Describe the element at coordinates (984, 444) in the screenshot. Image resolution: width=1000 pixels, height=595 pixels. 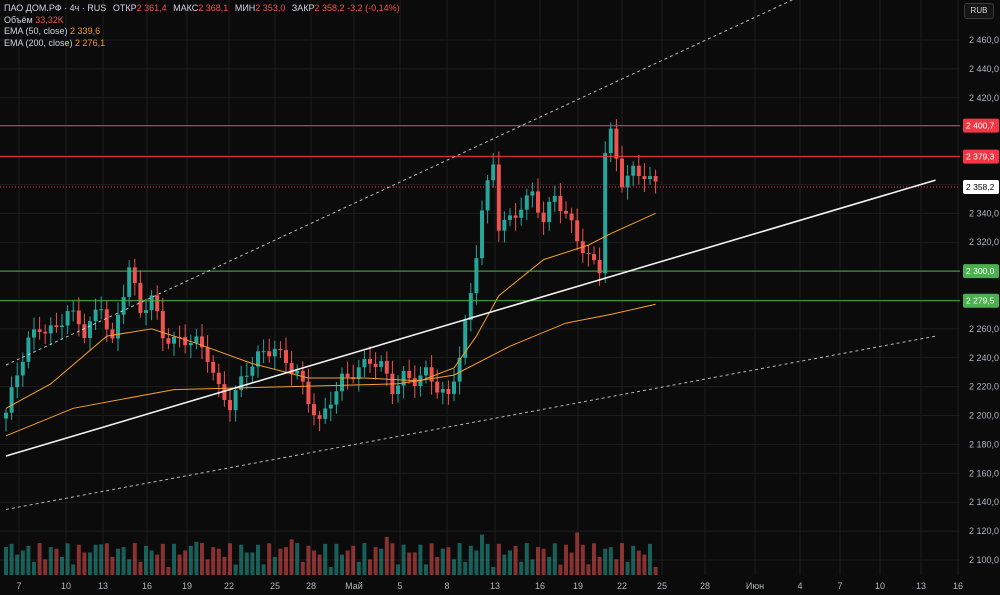
I see `y-tick-label: 2 180,0` at that location.